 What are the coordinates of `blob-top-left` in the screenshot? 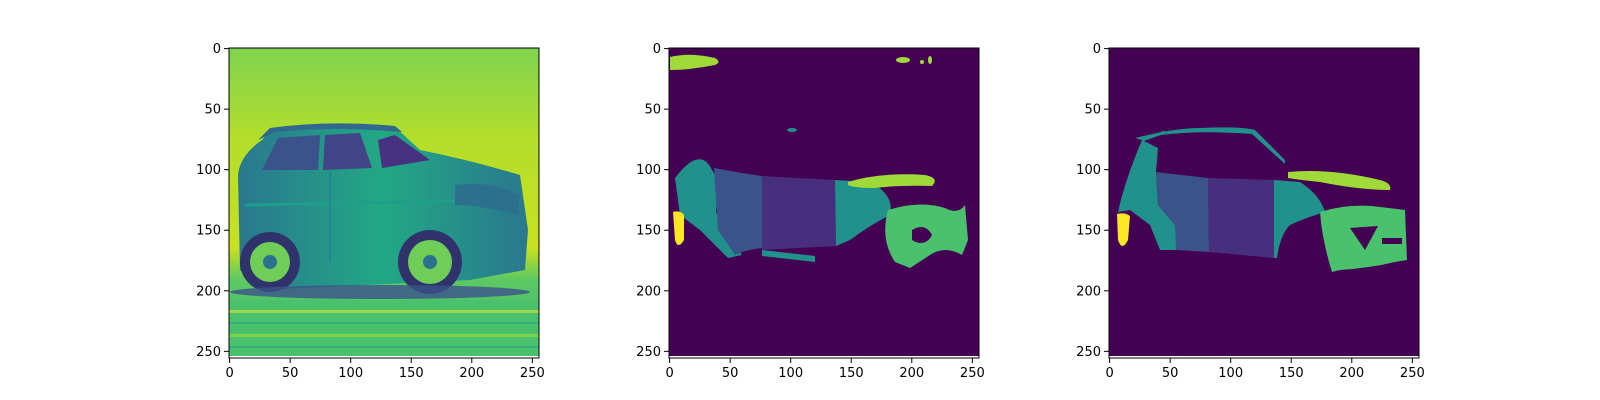 It's located at (694, 62).